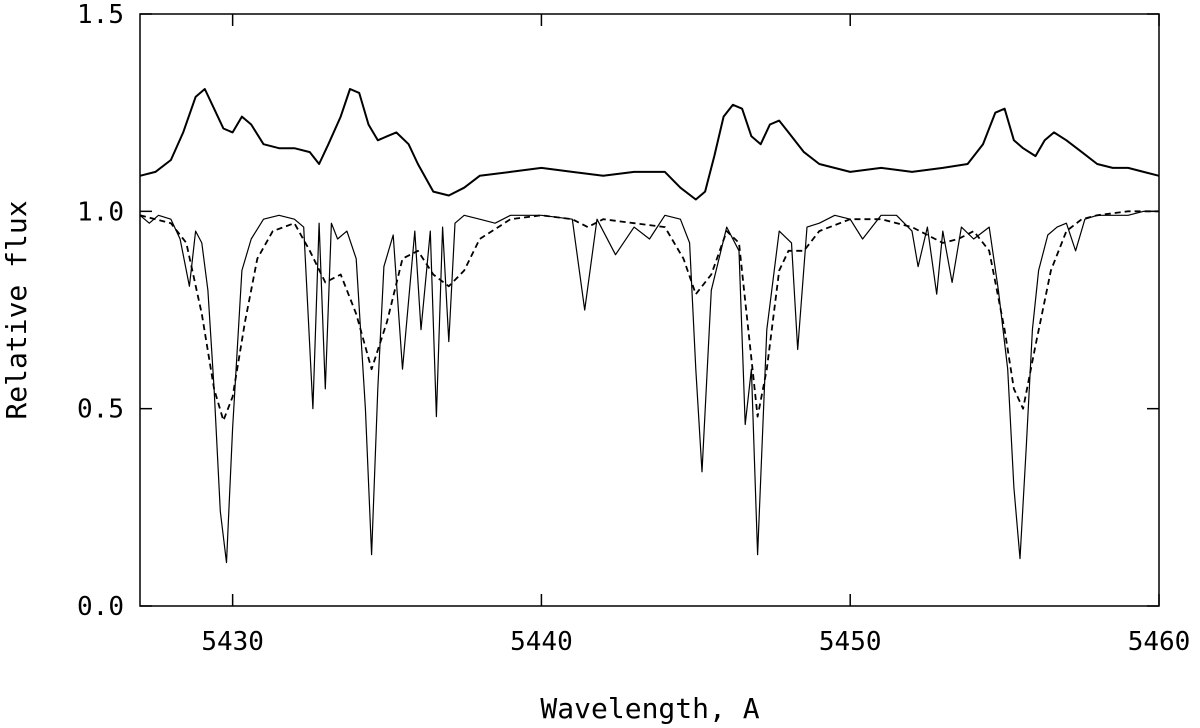 This screenshot has height=728, width=1200. What do you see at coordinates (541, 642) in the screenshot?
I see `x-tick-label: 5440` at bounding box center [541, 642].